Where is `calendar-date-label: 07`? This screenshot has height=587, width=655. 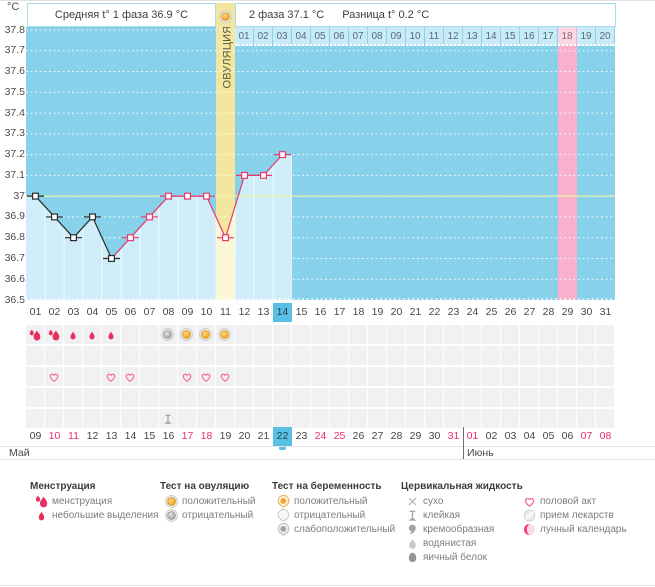 calendar-date-label: 07 is located at coordinates (586, 436).